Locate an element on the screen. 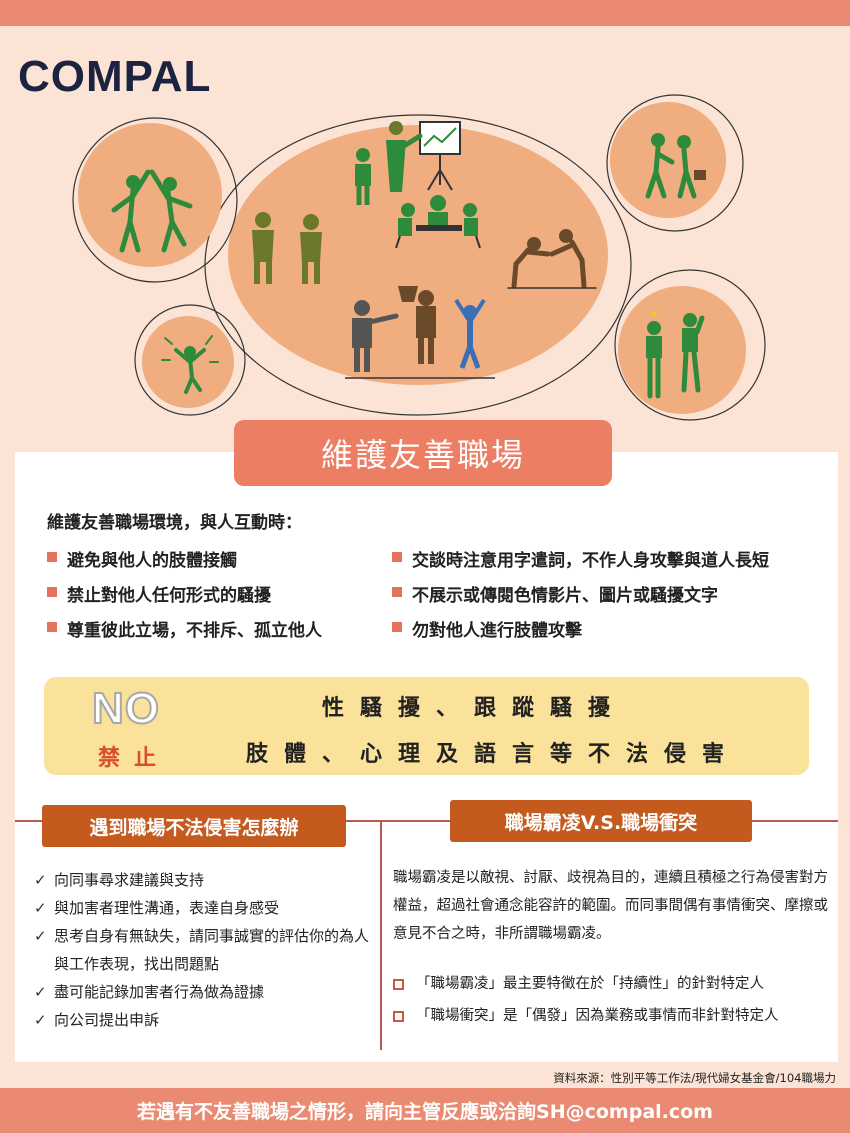 The height and width of the screenshot is (1133, 850). prohibition-line-2: 肢體、心理及語言等不法侵害 is located at coordinates (493, 754).